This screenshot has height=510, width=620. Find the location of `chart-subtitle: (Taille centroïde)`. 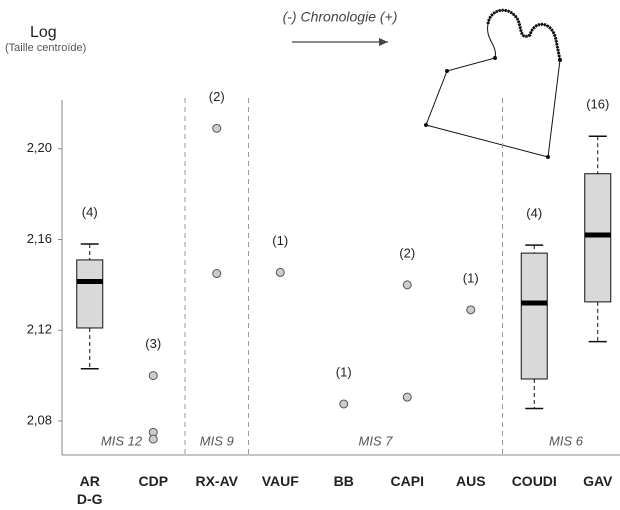

chart-subtitle: (Taille centroïde) is located at coordinates (45, 48).